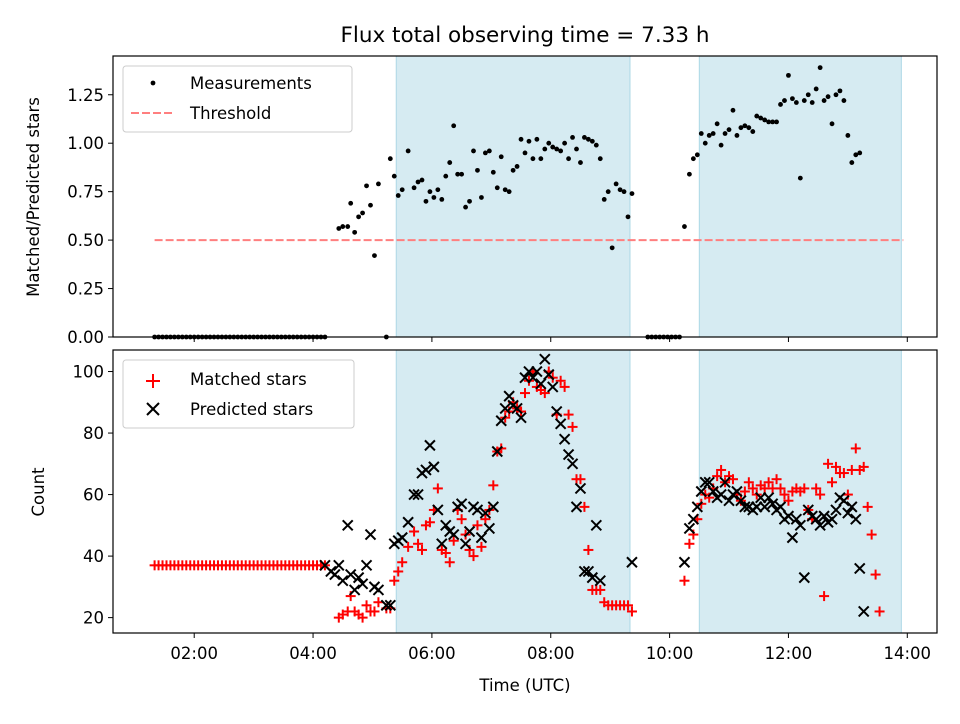 The image size is (960, 724). Describe the element at coordinates (85, 337) in the screenshot. I see `top-y-tick-label: 0.00` at that location.